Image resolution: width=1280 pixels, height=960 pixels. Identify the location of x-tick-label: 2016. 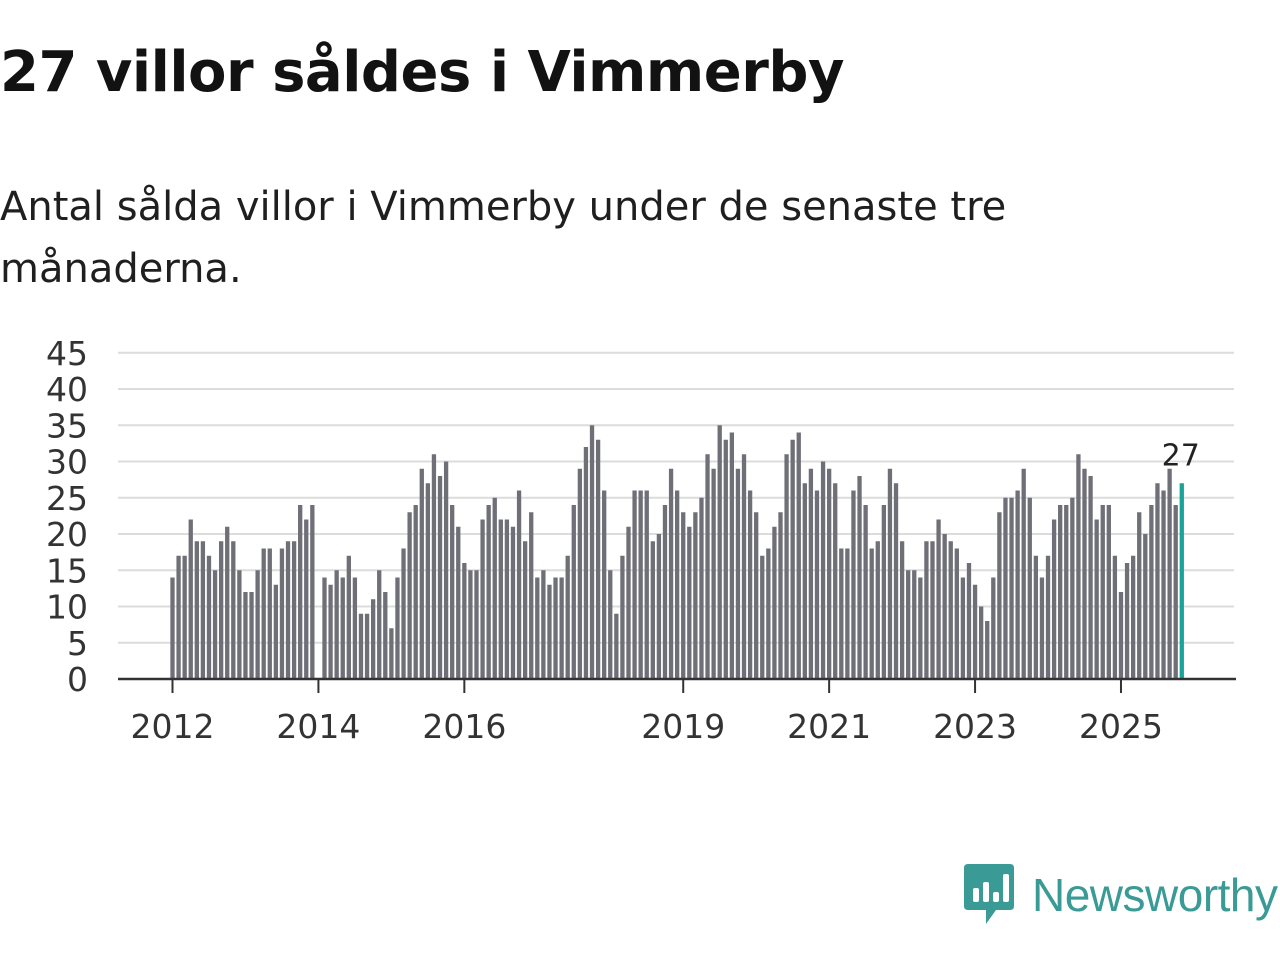
(464, 723).